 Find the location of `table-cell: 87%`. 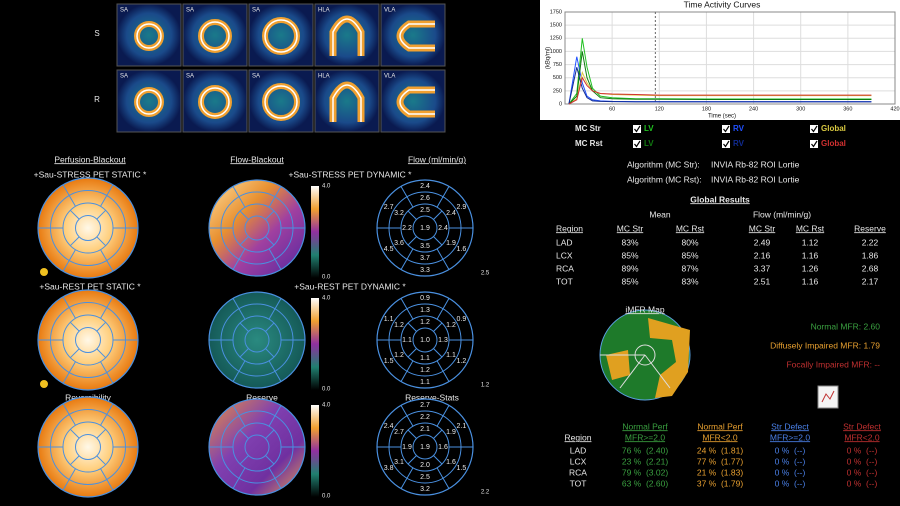

table-cell: 87% is located at coordinates (689, 268).